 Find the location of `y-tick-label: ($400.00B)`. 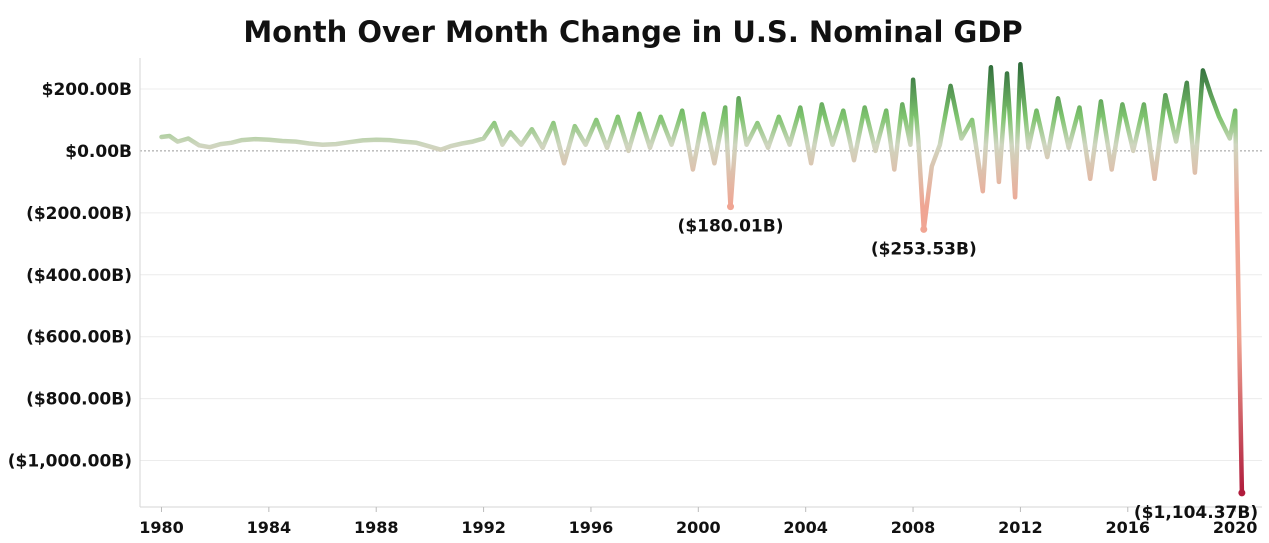

y-tick-label: ($400.00B) is located at coordinates (79, 276).